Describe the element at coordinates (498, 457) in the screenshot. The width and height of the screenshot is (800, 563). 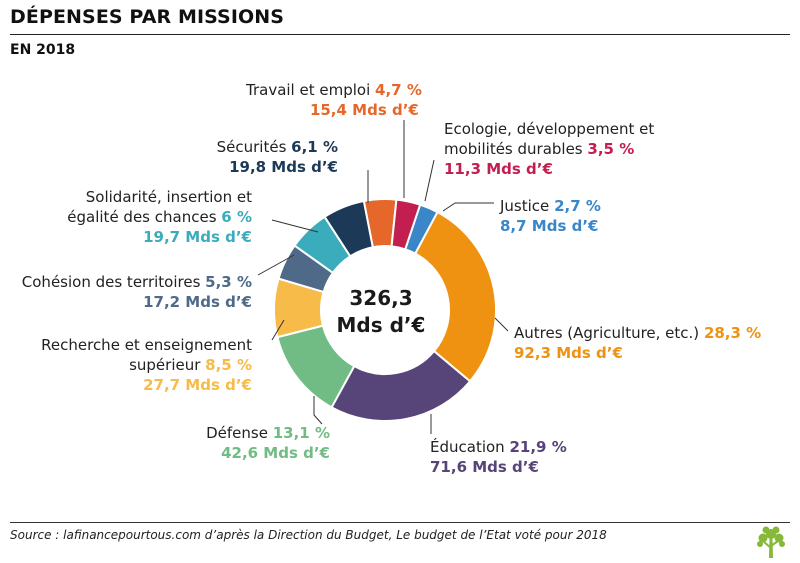
I see `label-education: Éducation 21,9 % 71,6 Mds d’€` at that location.